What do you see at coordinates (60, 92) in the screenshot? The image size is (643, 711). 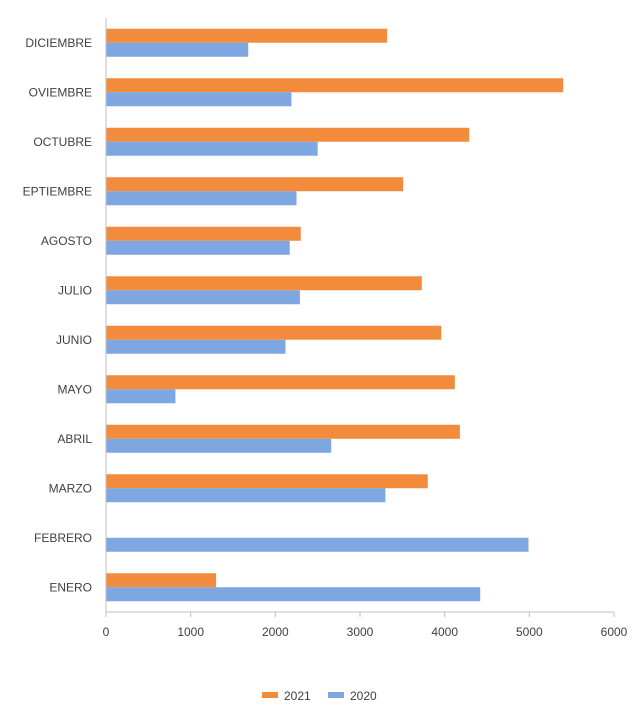 I see `category-label: OVIEMBRE` at bounding box center [60, 92].